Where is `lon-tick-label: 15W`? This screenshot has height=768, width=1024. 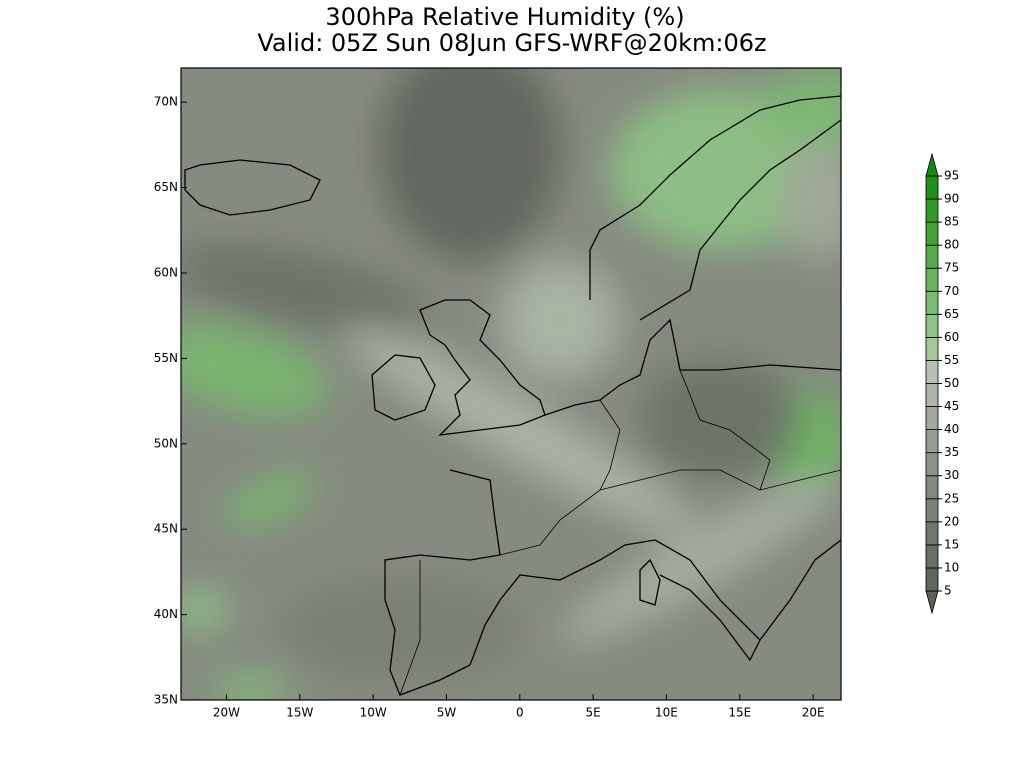 lon-tick-label: 15W is located at coordinates (299, 713).